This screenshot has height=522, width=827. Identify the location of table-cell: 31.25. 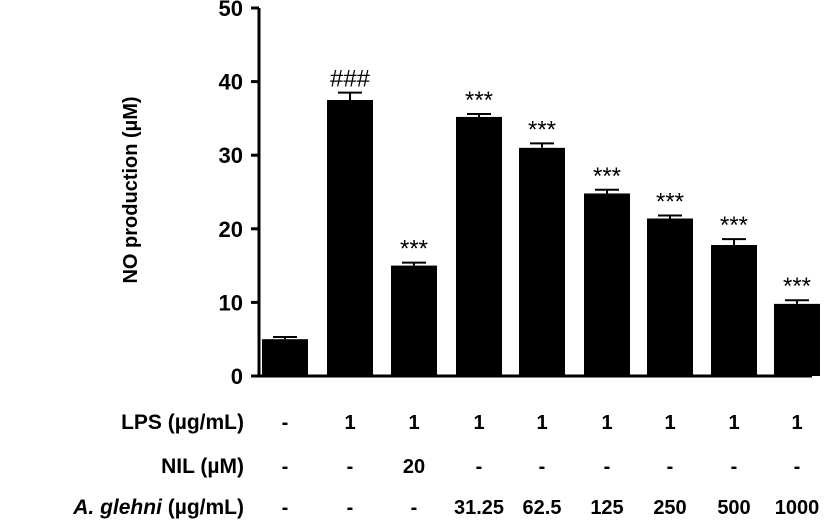
(479, 508).